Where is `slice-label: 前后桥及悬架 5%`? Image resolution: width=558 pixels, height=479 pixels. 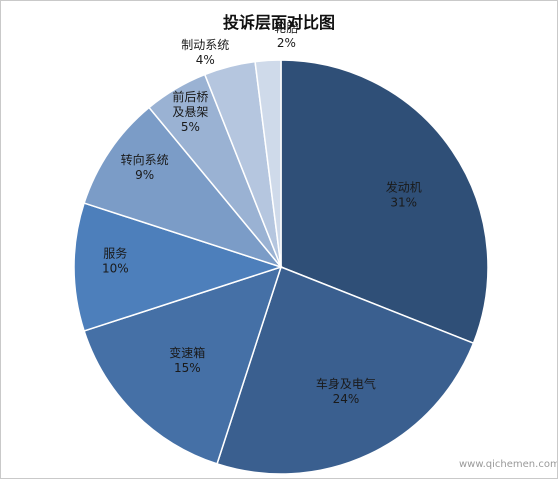
slice-label: 前后桥及悬架 5% is located at coordinates (190, 111).